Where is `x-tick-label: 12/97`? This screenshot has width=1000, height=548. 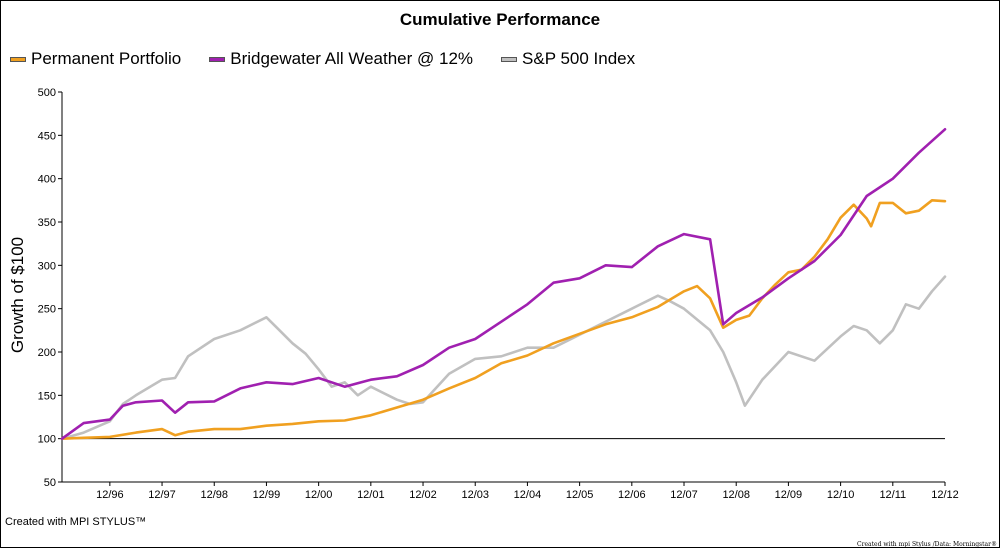
x-tick-label: 12/97 is located at coordinates (162, 495).